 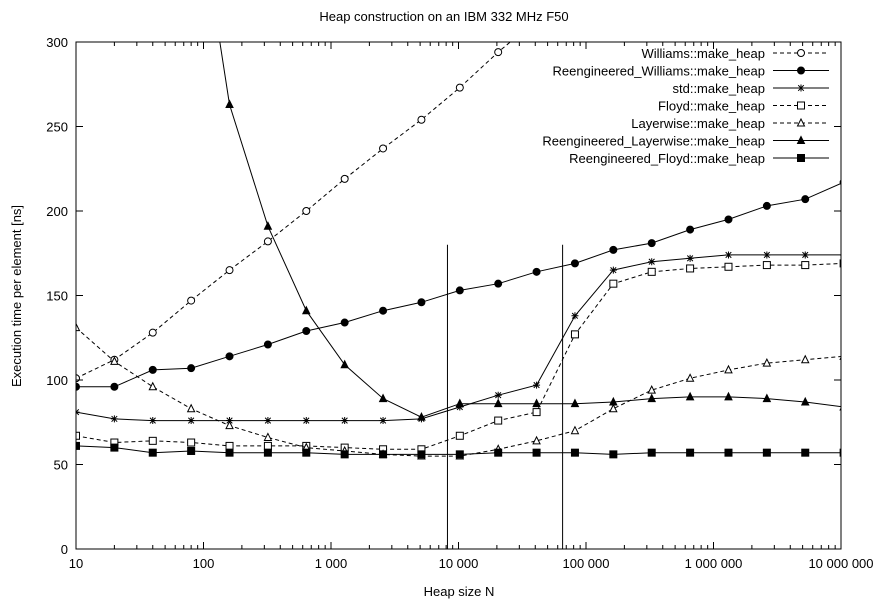 What do you see at coordinates (667, 158) in the screenshot?
I see `legend-label: Reengineered_Floyd::make_heap` at bounding box center [667, 158].